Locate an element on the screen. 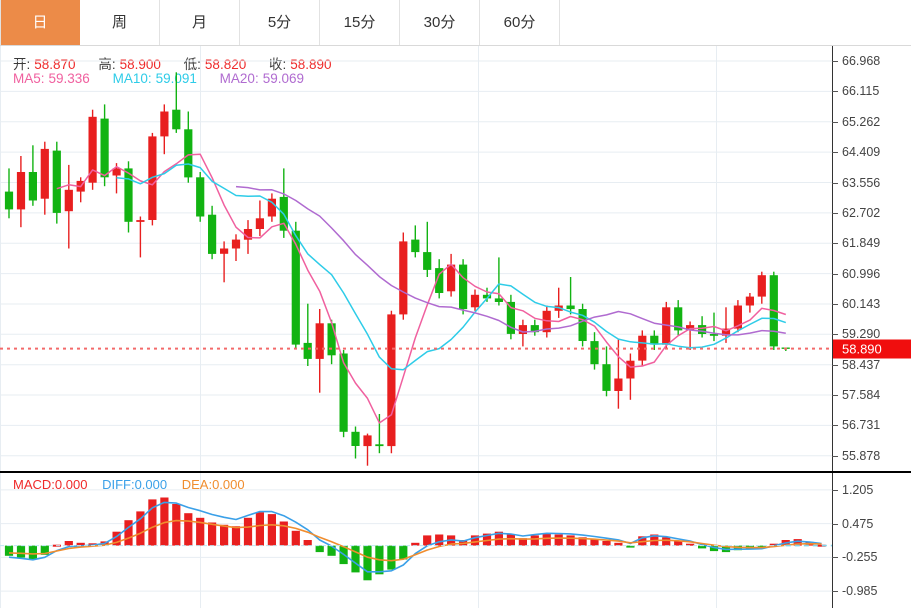  tab-label: 日 is located at coordinates (40, 22).